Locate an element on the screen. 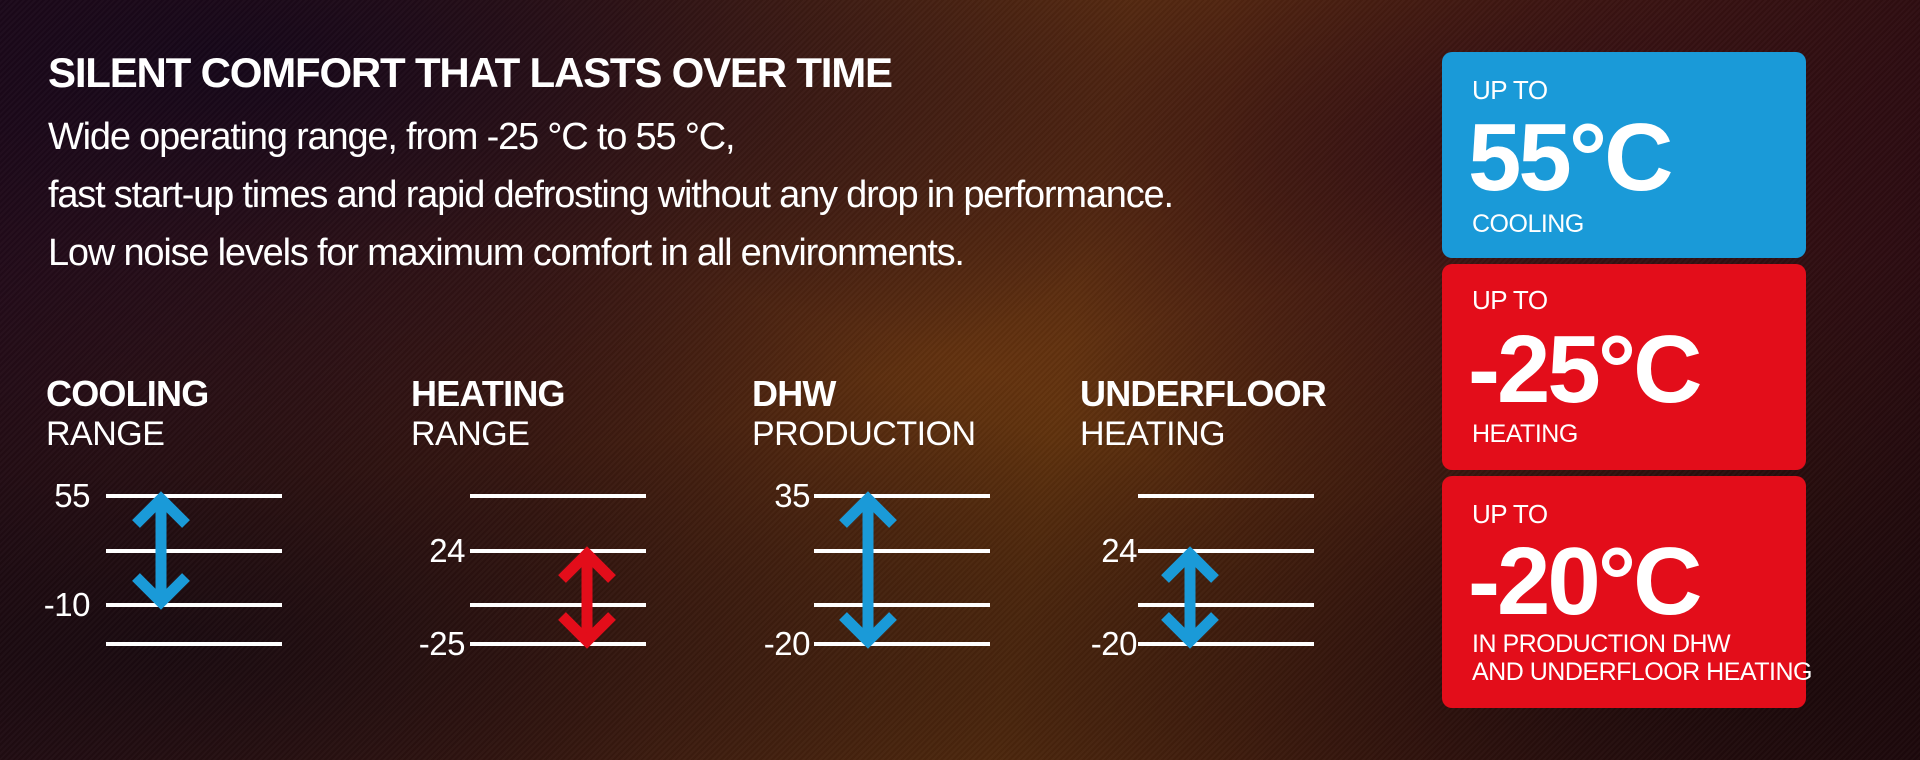 The width and height of the screenshot is (1920, 760). cooling-range-gauge: COOLING RANGE 55 -10 is located at coordinates (210, 523).